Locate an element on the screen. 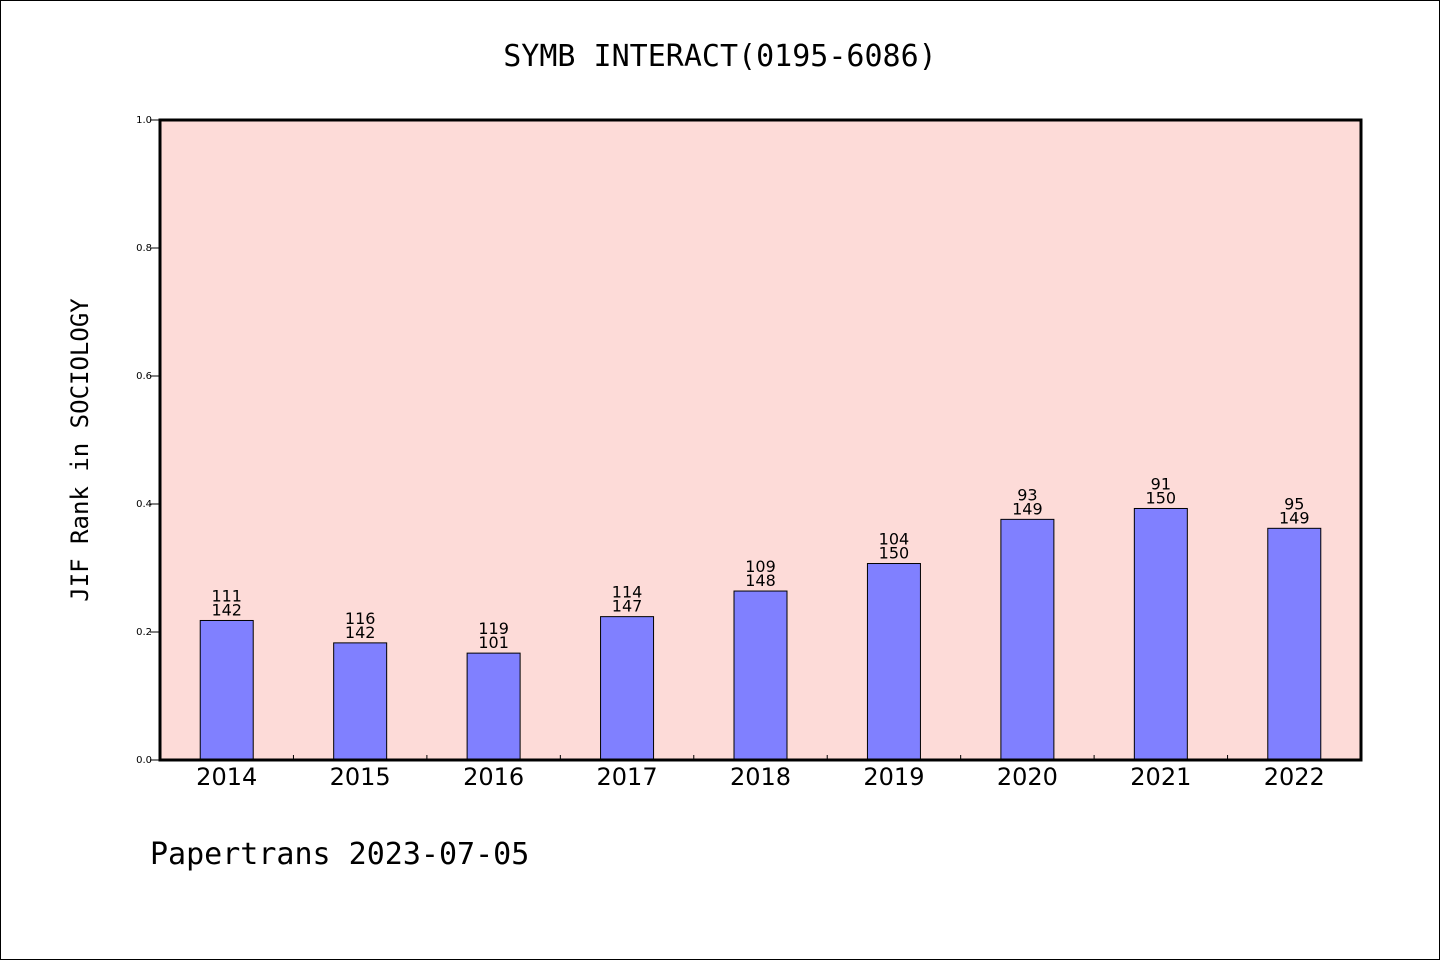 The width and height of the screenshot is (1440, 960). bar-rank-label: 114 is located at coordinates (627, 592).